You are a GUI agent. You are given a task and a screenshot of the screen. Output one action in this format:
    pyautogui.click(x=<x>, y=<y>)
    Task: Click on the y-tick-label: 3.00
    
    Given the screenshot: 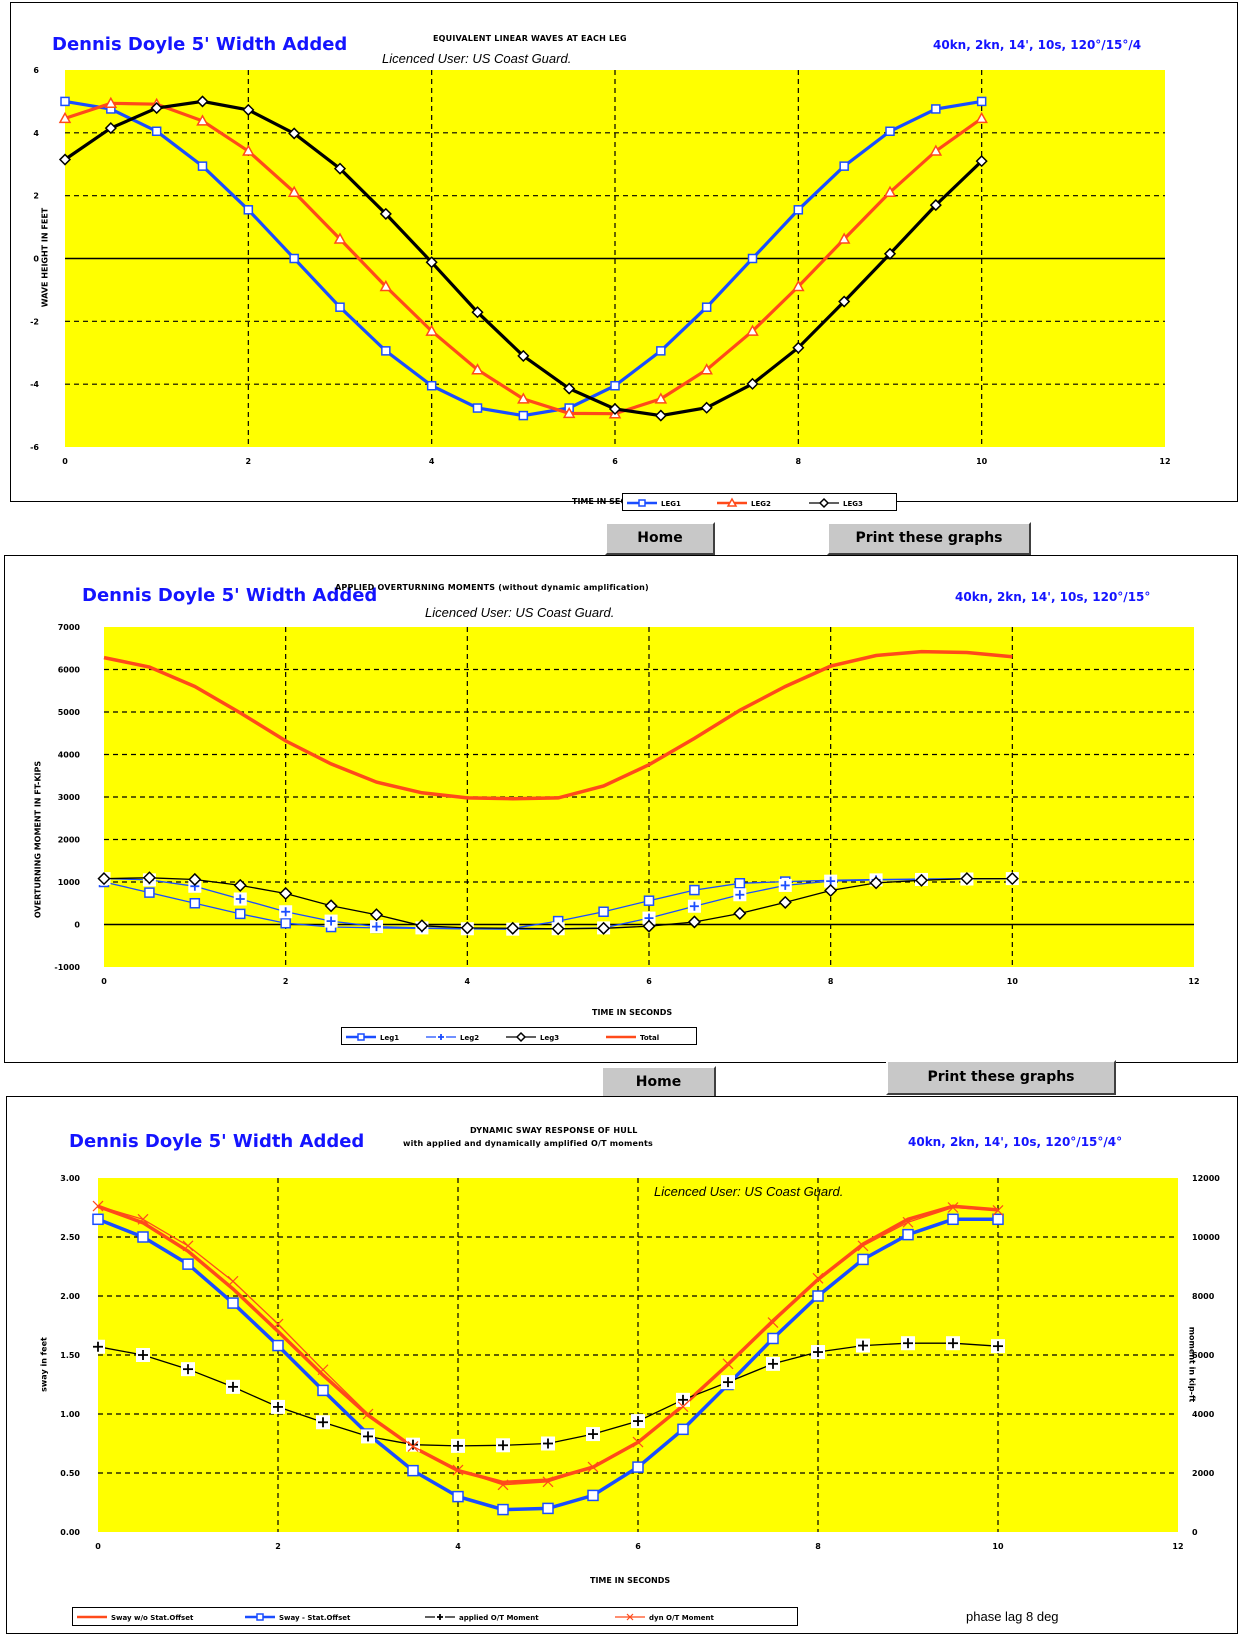 What is the action you would take?
    pyautogui.click(x=70, y=1178)
    